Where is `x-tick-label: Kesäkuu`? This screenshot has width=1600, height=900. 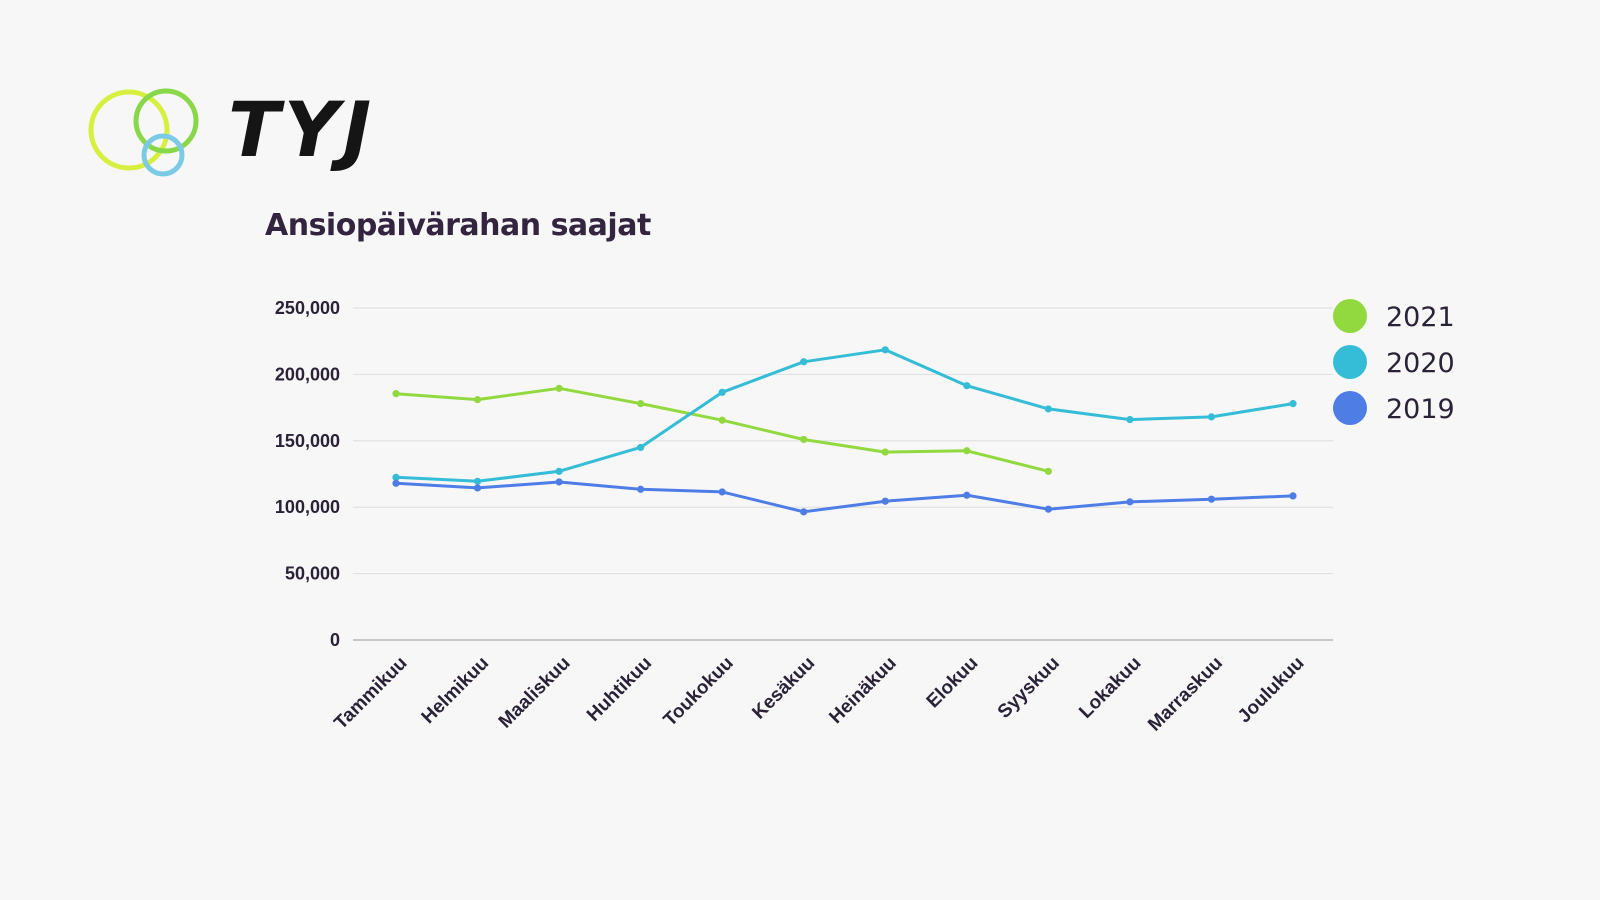 x-tick-label: Kesäkuu is located at coordinates (783, 688).